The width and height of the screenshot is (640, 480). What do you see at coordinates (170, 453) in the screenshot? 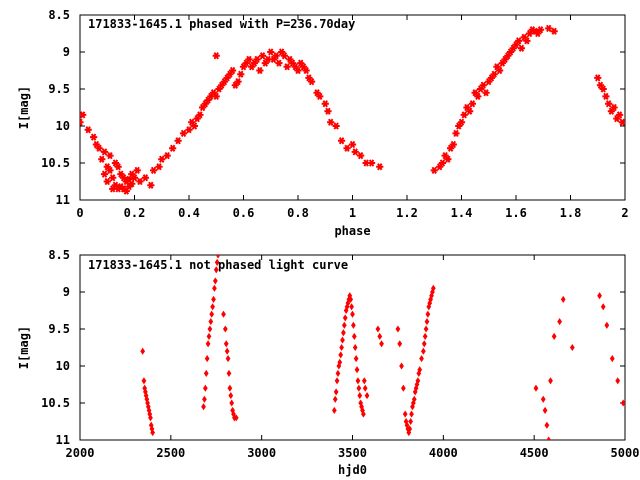
I see `x-tick-label: 2500` at bounding box center [170, 453].